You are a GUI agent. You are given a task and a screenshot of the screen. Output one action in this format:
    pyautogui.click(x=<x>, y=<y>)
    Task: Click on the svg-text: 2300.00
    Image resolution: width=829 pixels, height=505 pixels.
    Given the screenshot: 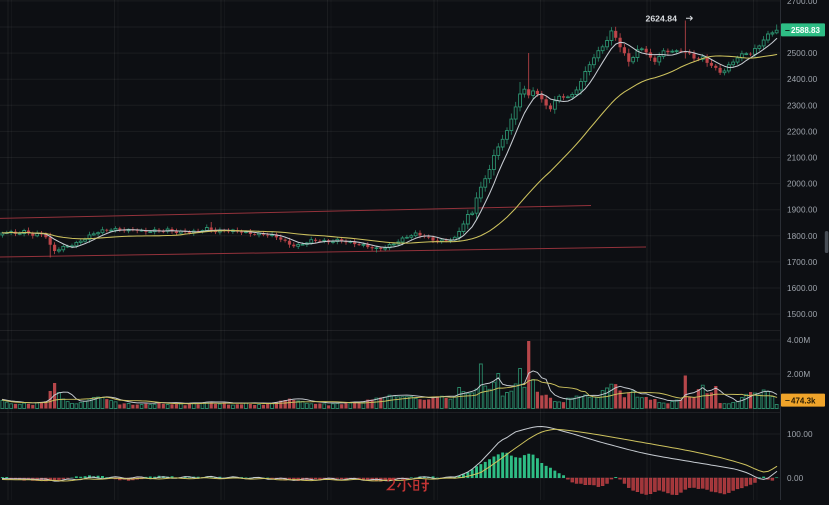 What is the action you would take?
    pyautogui.click(x=802, y=105)
    